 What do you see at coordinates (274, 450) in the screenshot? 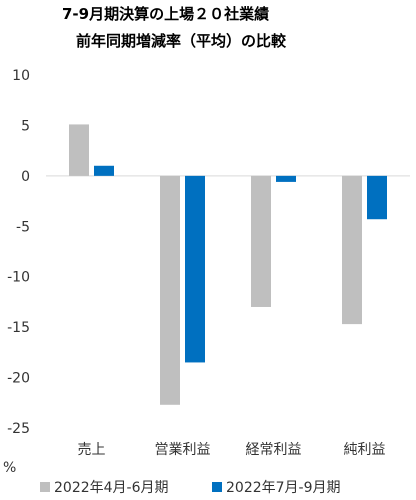
I see `category-label: 経常利益` at bounding box center [274, 450].